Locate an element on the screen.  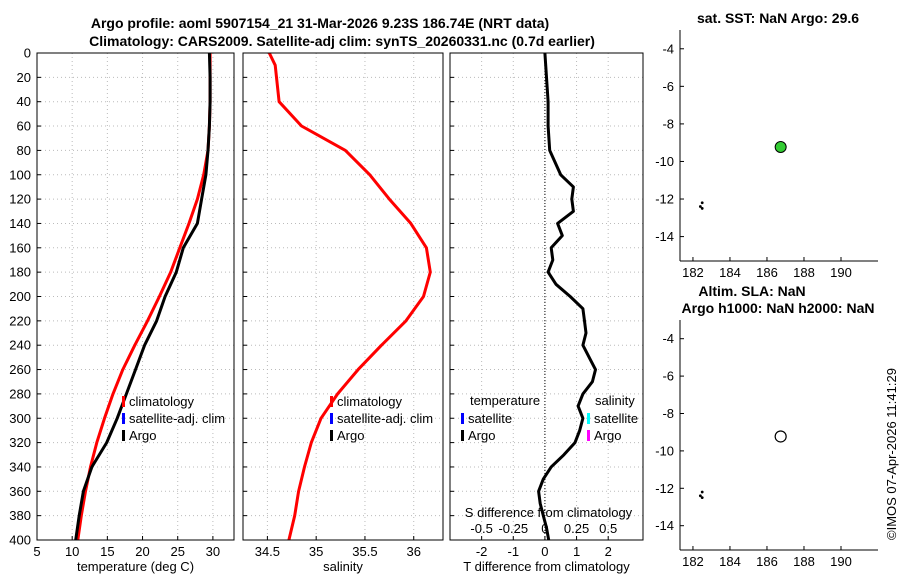
y-tick-label: 360 is located at coordinates (20, 491).